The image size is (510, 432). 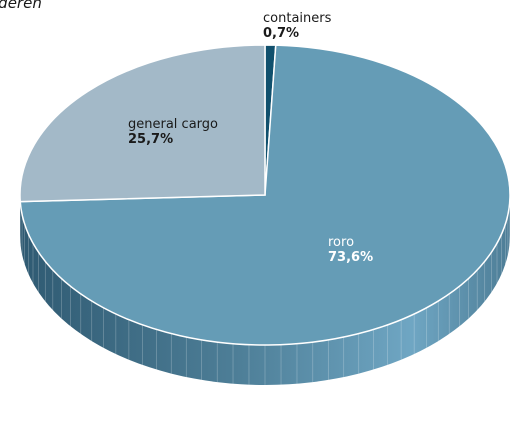 What do you see at coordinates (21, 6) in the screenshot?
I see `chart-title-fragment: ideren` at bounding box center [21, 6].